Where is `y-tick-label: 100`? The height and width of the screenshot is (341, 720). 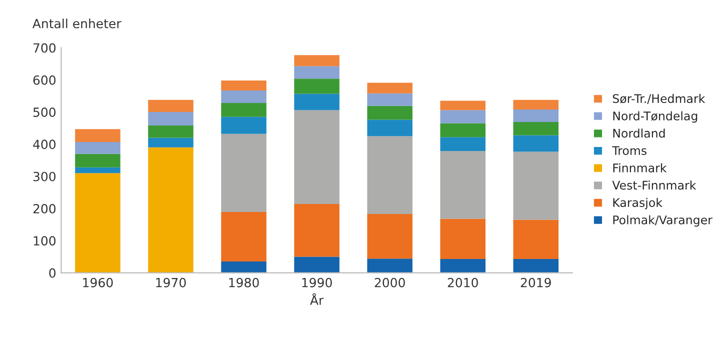 y-tick-label: 100 is located at coordinates (45, 241).